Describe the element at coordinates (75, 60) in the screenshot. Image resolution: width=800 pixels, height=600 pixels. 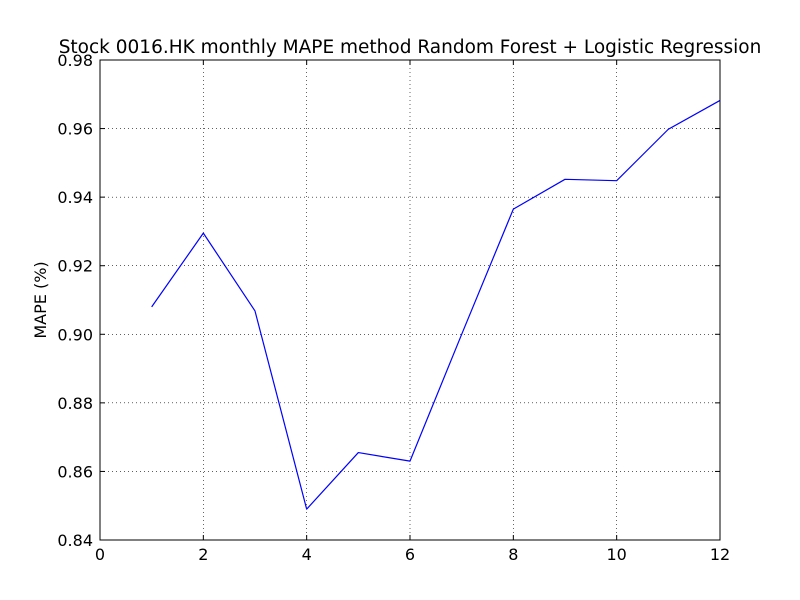
I see `y-tick-label: 0.98` at that location.